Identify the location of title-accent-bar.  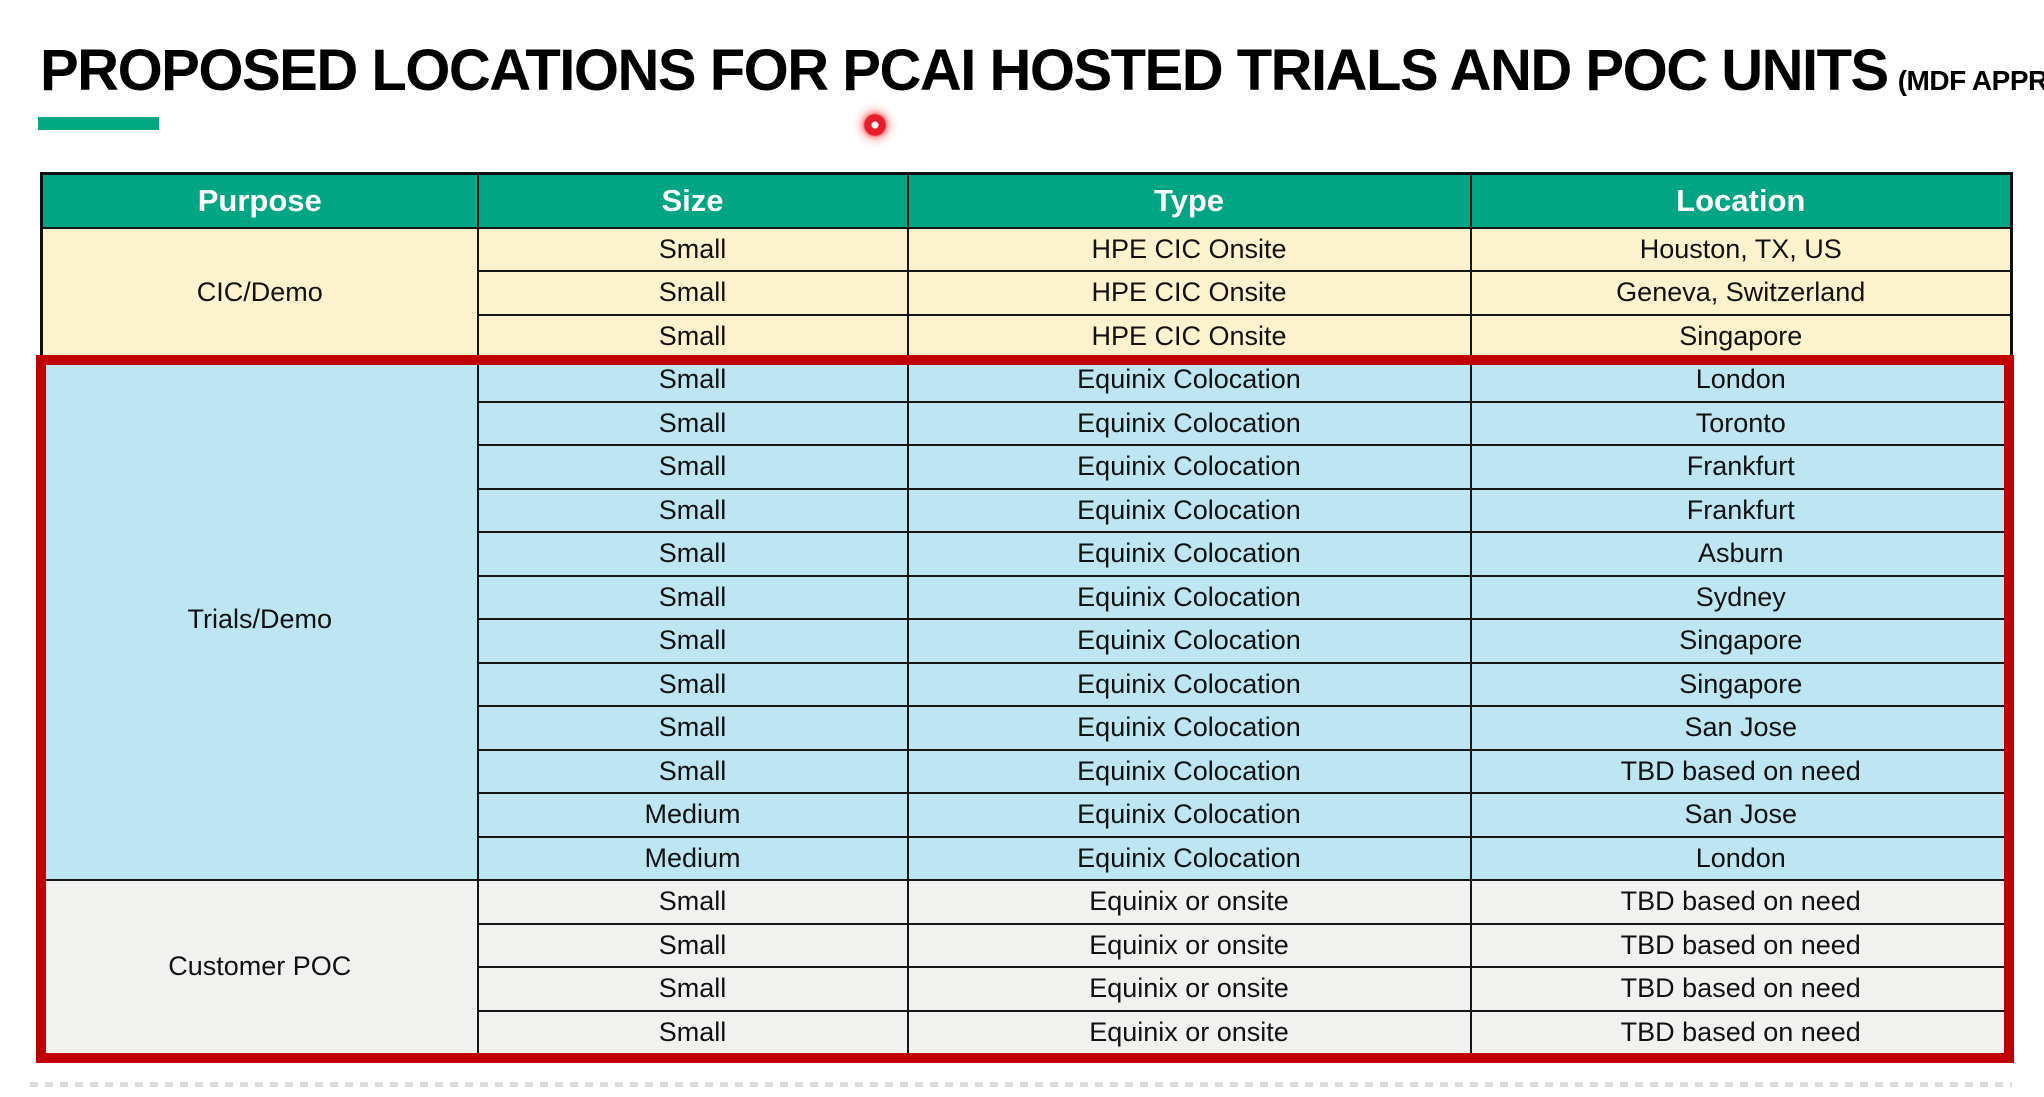
(98, 123).